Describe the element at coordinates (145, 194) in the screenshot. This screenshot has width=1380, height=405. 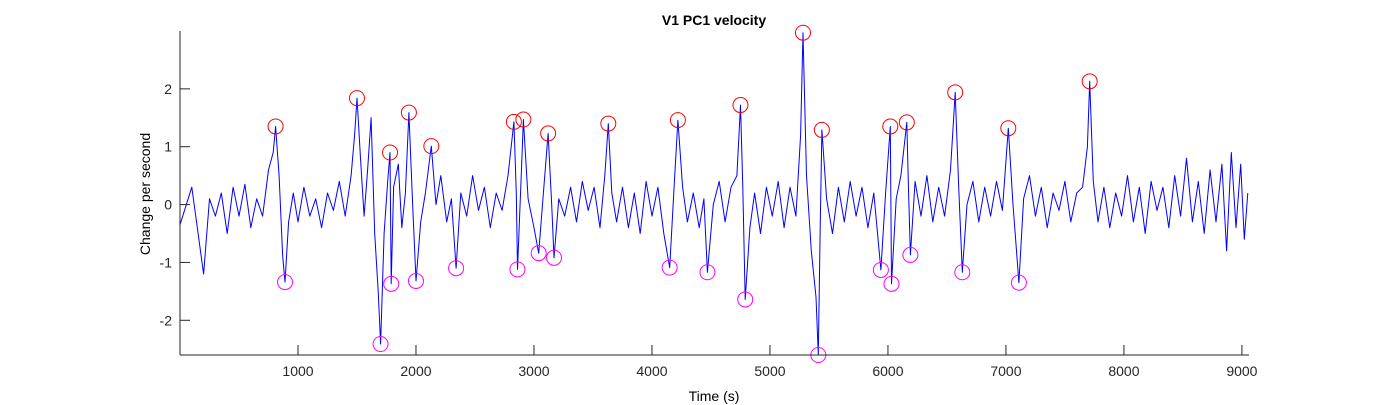
I see `y-axis-label: Change per second` at that location.